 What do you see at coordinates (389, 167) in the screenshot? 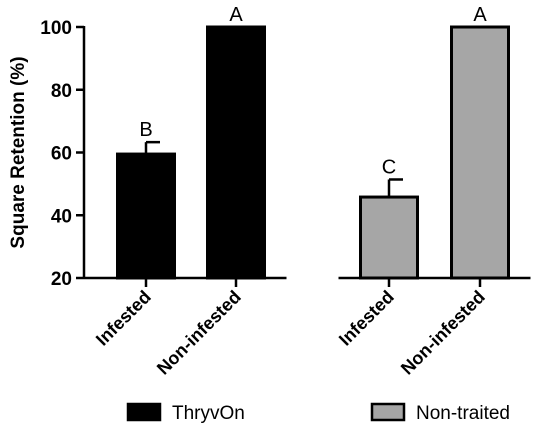
I see `significance-label-2-1: C` at bounding box center [389, 167].